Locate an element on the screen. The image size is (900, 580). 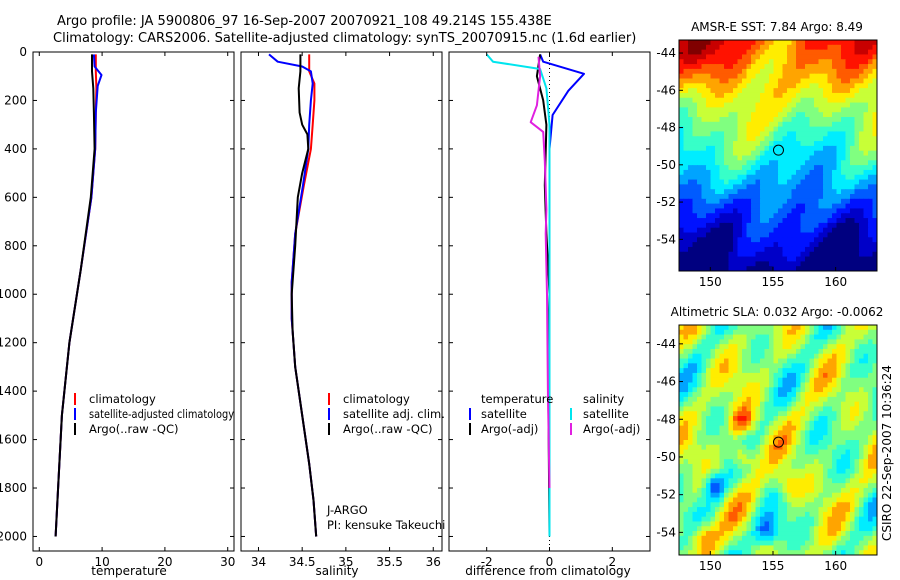
y-tick-label: 1000 is located at coordinates (13, 294).